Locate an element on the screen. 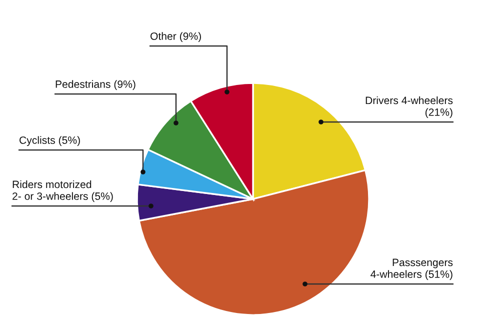 This screenshot has width=481, height=333. slice-label: Drivers 4-wheelers is located at coordinates (409, 100).